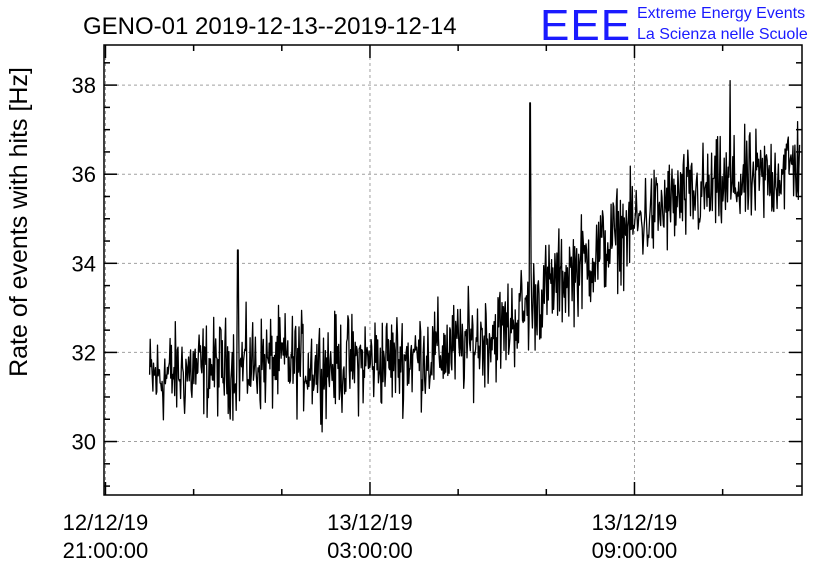 Image resolution: width=836 pixels, height=572 pixels. What do you see at coordinates (585, 25) in the screenshot?
I see `logo-letters: EEE` at bounding box center [585, 25].